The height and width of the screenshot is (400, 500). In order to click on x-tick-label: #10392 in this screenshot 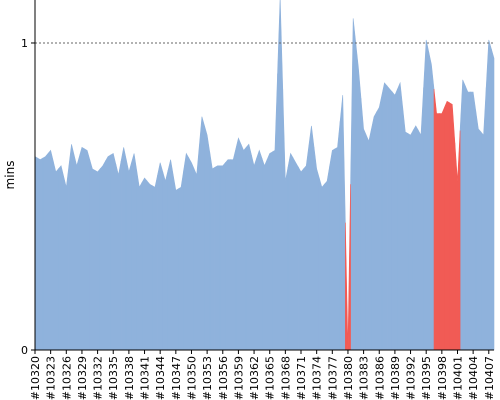, I will do `click(411, 378)`.